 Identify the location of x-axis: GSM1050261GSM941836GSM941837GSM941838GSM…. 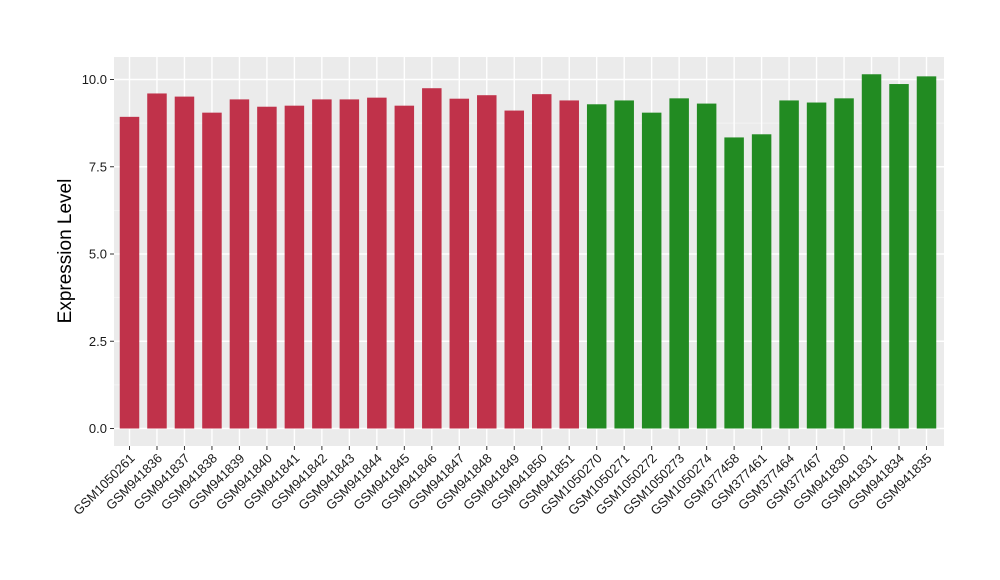
(502, 482).